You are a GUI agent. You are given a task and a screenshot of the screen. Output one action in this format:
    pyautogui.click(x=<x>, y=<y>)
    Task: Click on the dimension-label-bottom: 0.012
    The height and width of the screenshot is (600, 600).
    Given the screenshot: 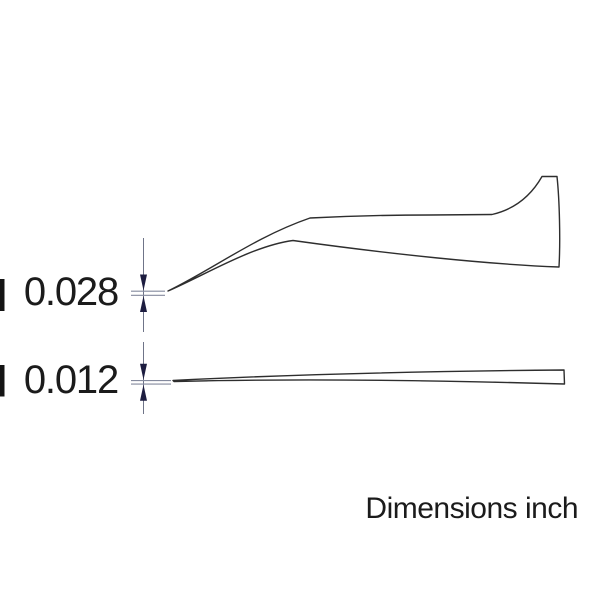 What is the action you would take?
    pyautogui.click(x=71, y=380)
    